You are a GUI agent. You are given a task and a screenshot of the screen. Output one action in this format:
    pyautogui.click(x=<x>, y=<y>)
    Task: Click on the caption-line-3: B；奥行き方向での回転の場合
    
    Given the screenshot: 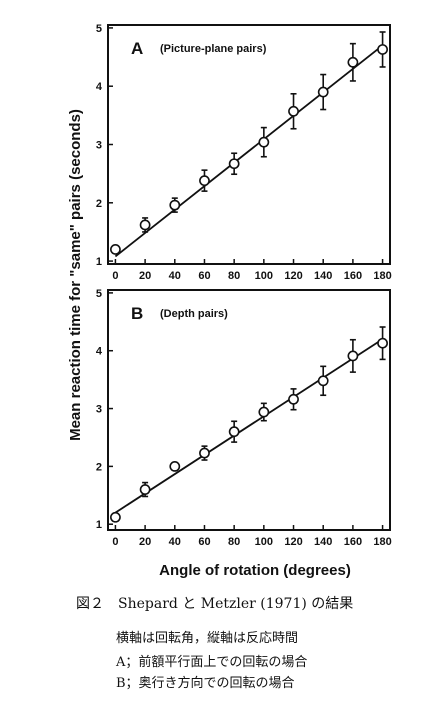 What is the action you would take?
    pyautogui.click(x=205, y=683)
    